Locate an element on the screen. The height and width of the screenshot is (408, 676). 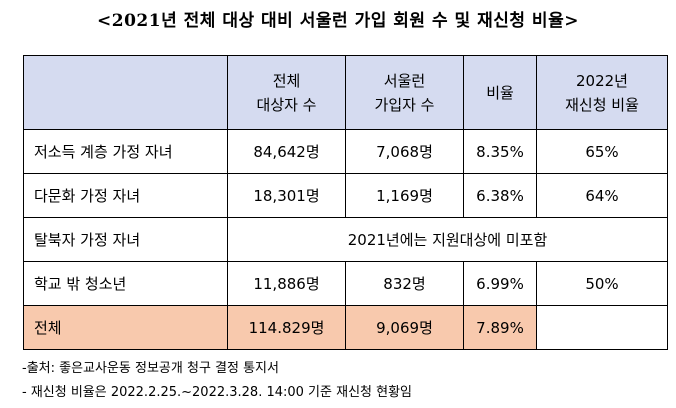
table-total-row: 전체 114.829명 9,069명 7.89% is located at coordinates (345, 327).